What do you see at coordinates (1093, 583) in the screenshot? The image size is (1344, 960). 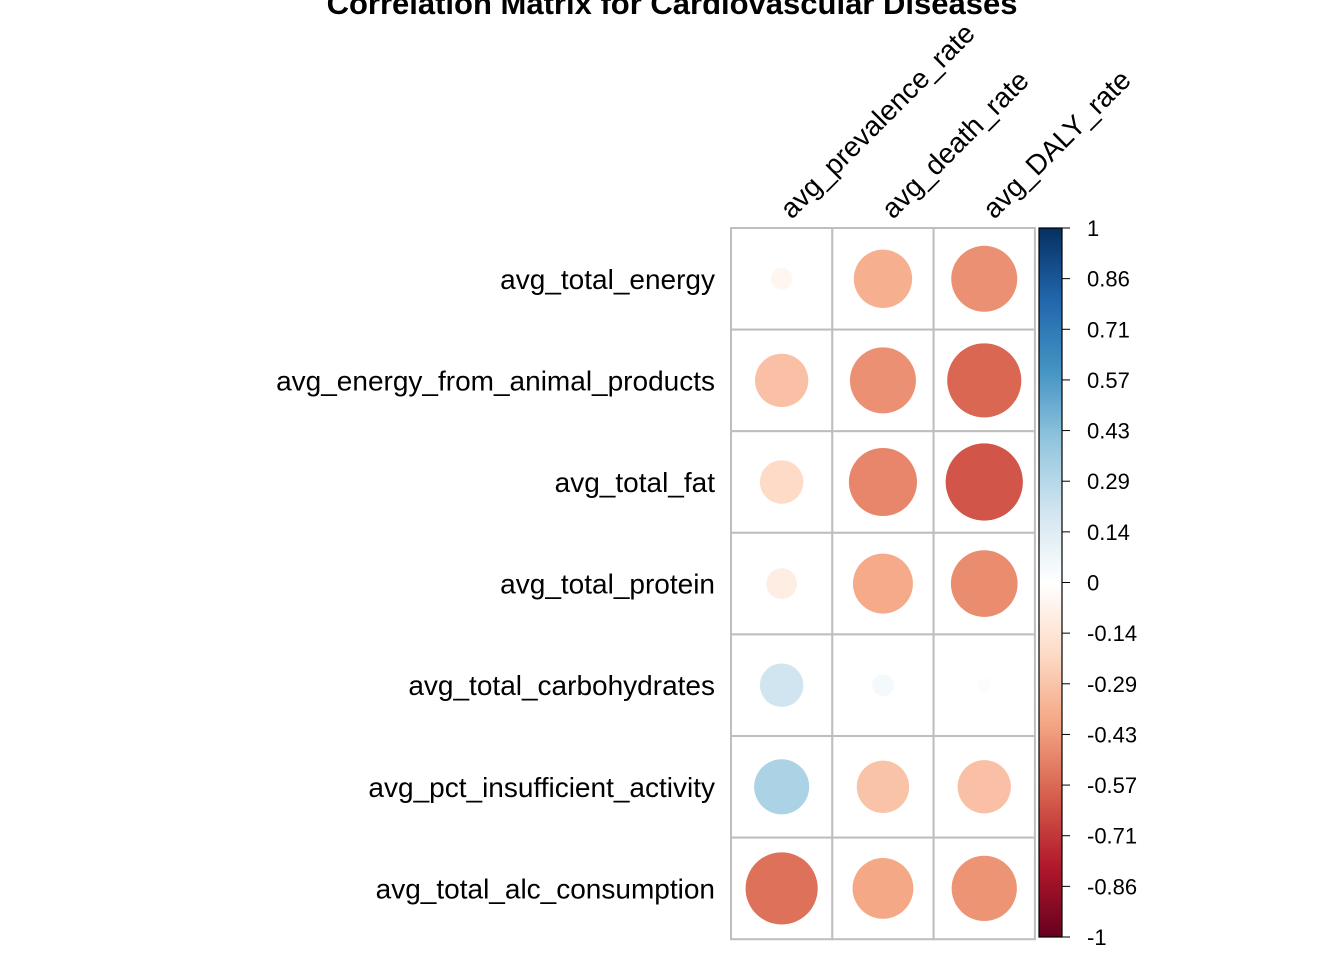 I see `colorbar-tick-label: 0` at bounding box center [1093, 583].